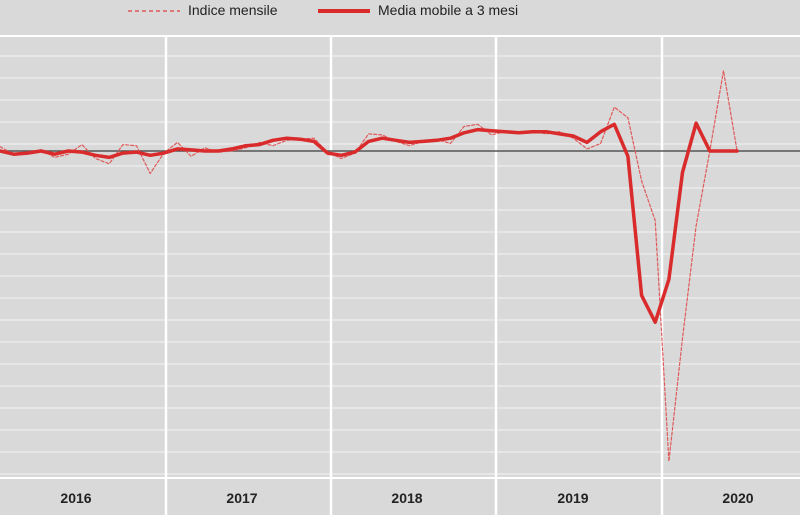 This screenshot has height=515, width=800. Describe the element at coordinates (572, 498) in the screenshot. I see `x-tick-label-2019: 2019` at that location.